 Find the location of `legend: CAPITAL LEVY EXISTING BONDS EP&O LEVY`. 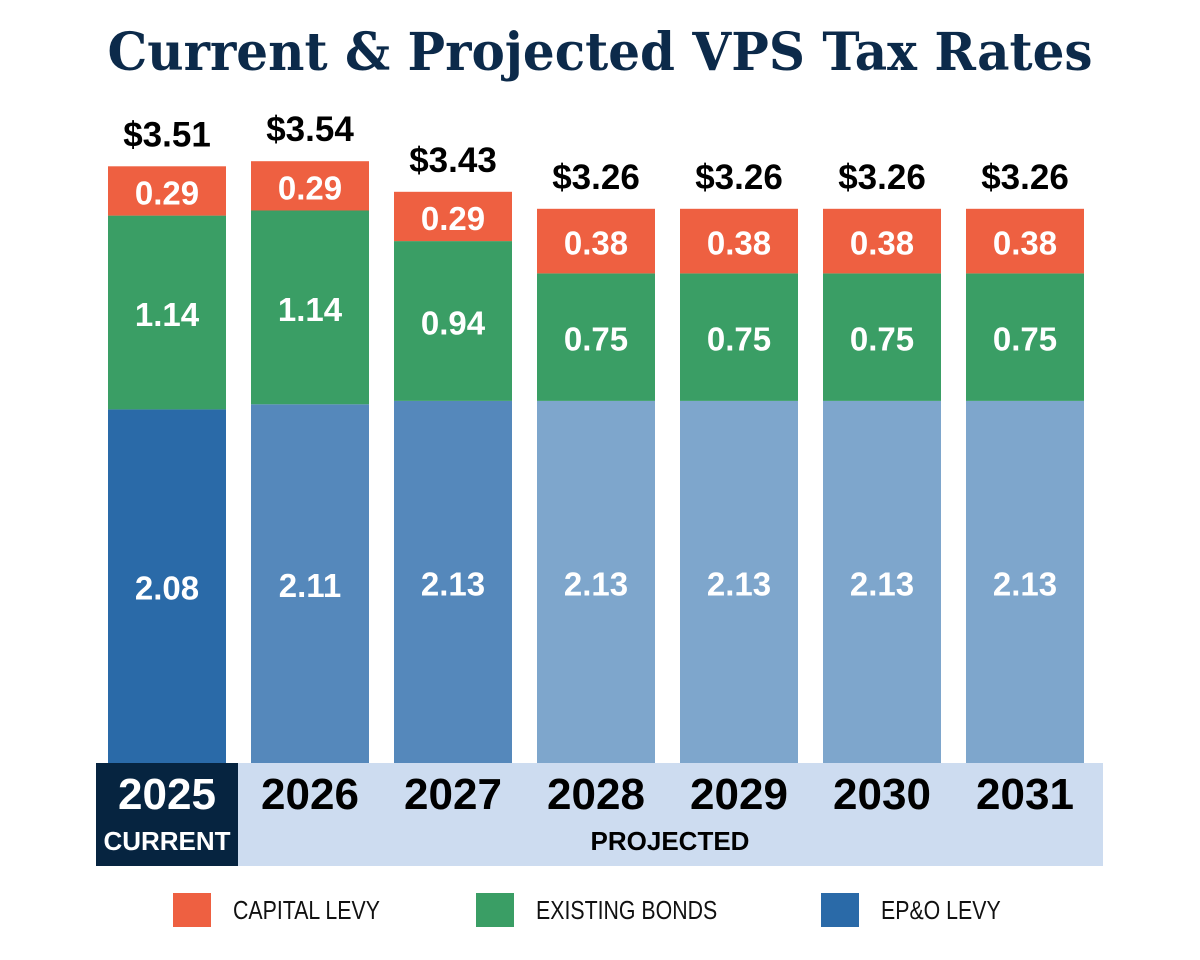

legend: CAPITAL LEVY EXISTING BONDS EP&O LEVY is located at coordinates (600, 910).